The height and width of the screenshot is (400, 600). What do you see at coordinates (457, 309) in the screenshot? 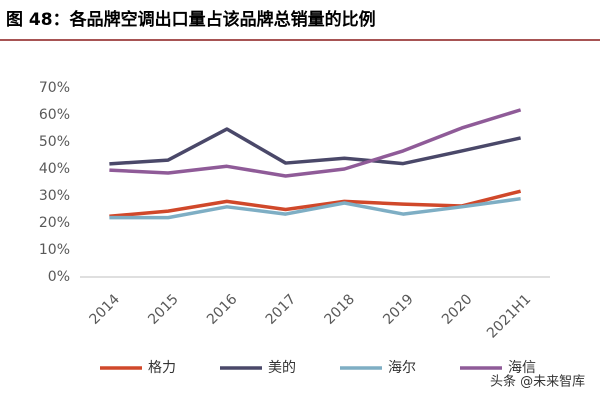
I see `x-tick-label: 2020` at bounding box center [457, 309].